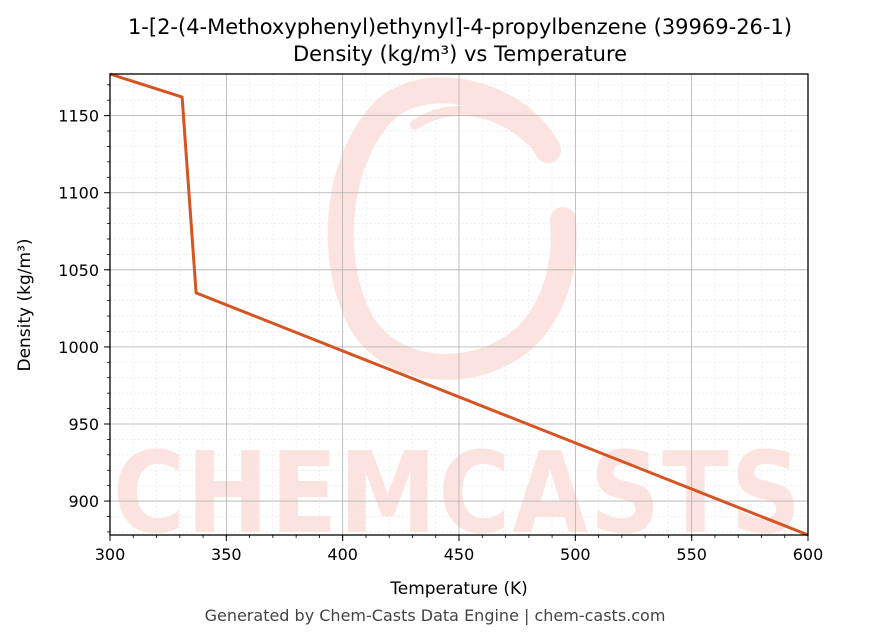 This screenshot has height=644, width=870. Describe the element at coordinates (78, 193) in the screenshot. I see `y-tick-label: 1100` at that location.